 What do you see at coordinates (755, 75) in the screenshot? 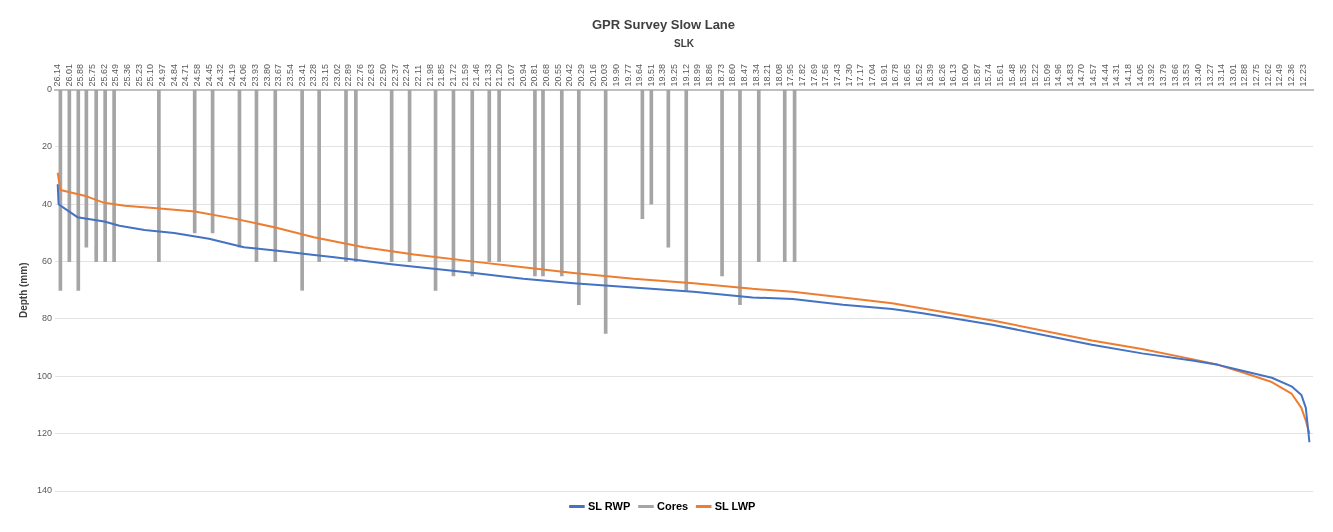
I see `x-tick-label: 18.34` at bounding box center [755, 75].